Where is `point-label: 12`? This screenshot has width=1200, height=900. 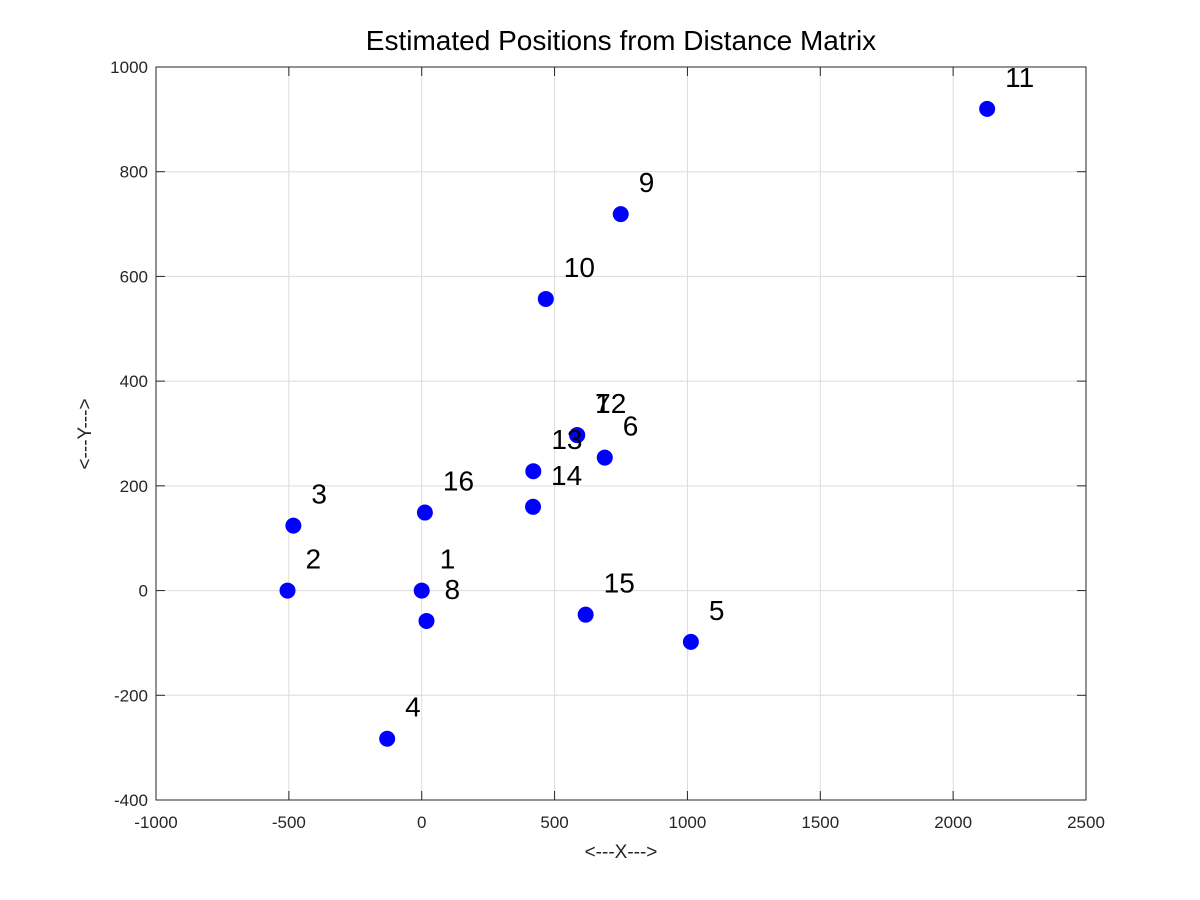 point-label: 12 is located at coordinates (610, 403).